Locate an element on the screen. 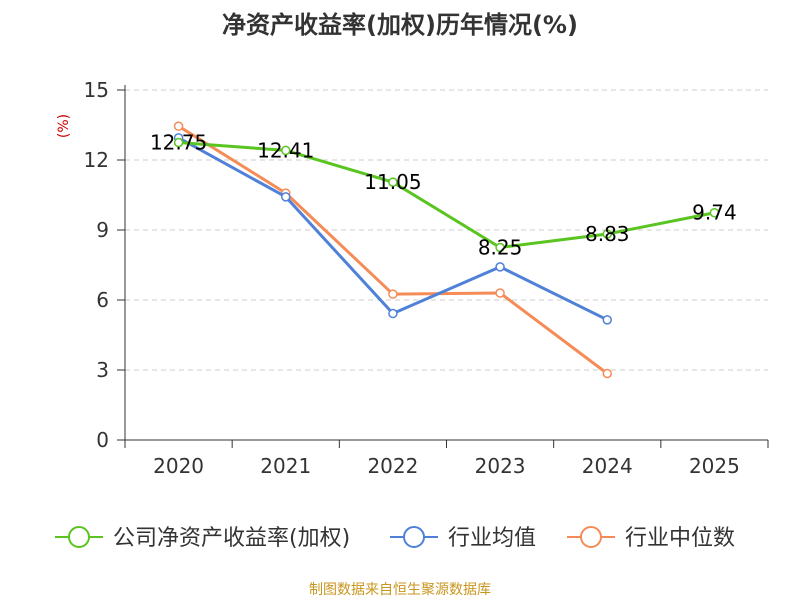 This screenshot has width=800, height=600. x-tick-label: 2023 is located at coordinates (500, 466).